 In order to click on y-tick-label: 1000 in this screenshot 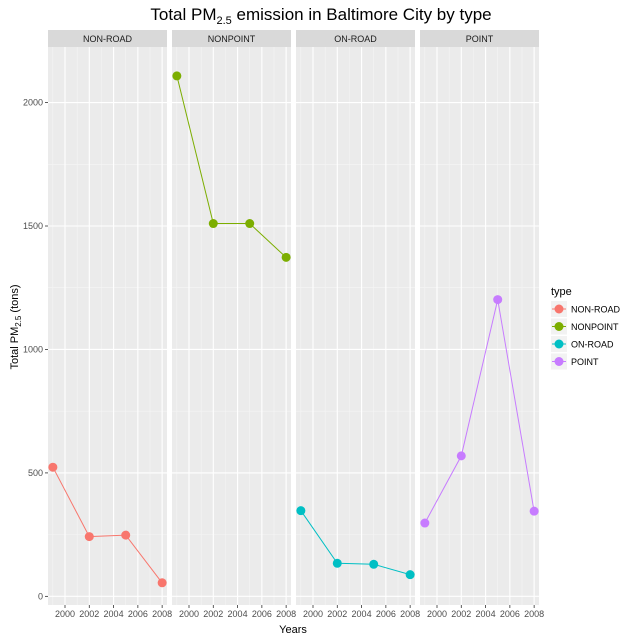, I will do `click(33, 349)`.